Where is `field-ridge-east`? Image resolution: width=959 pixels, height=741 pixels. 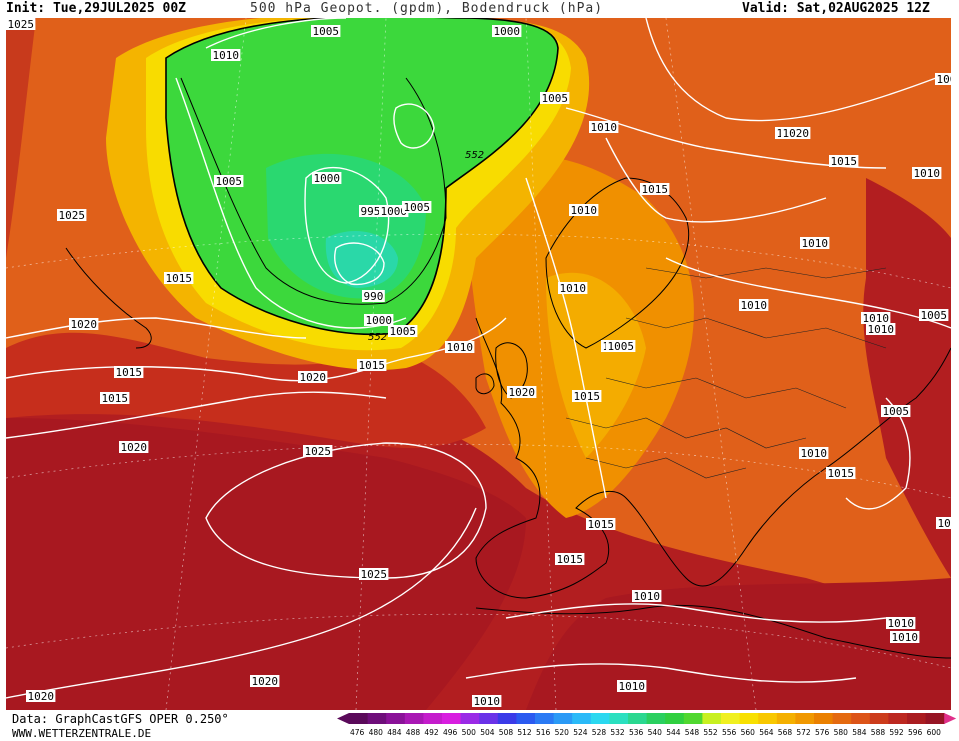 field-ridge-east is located at coordinates (907, 378).